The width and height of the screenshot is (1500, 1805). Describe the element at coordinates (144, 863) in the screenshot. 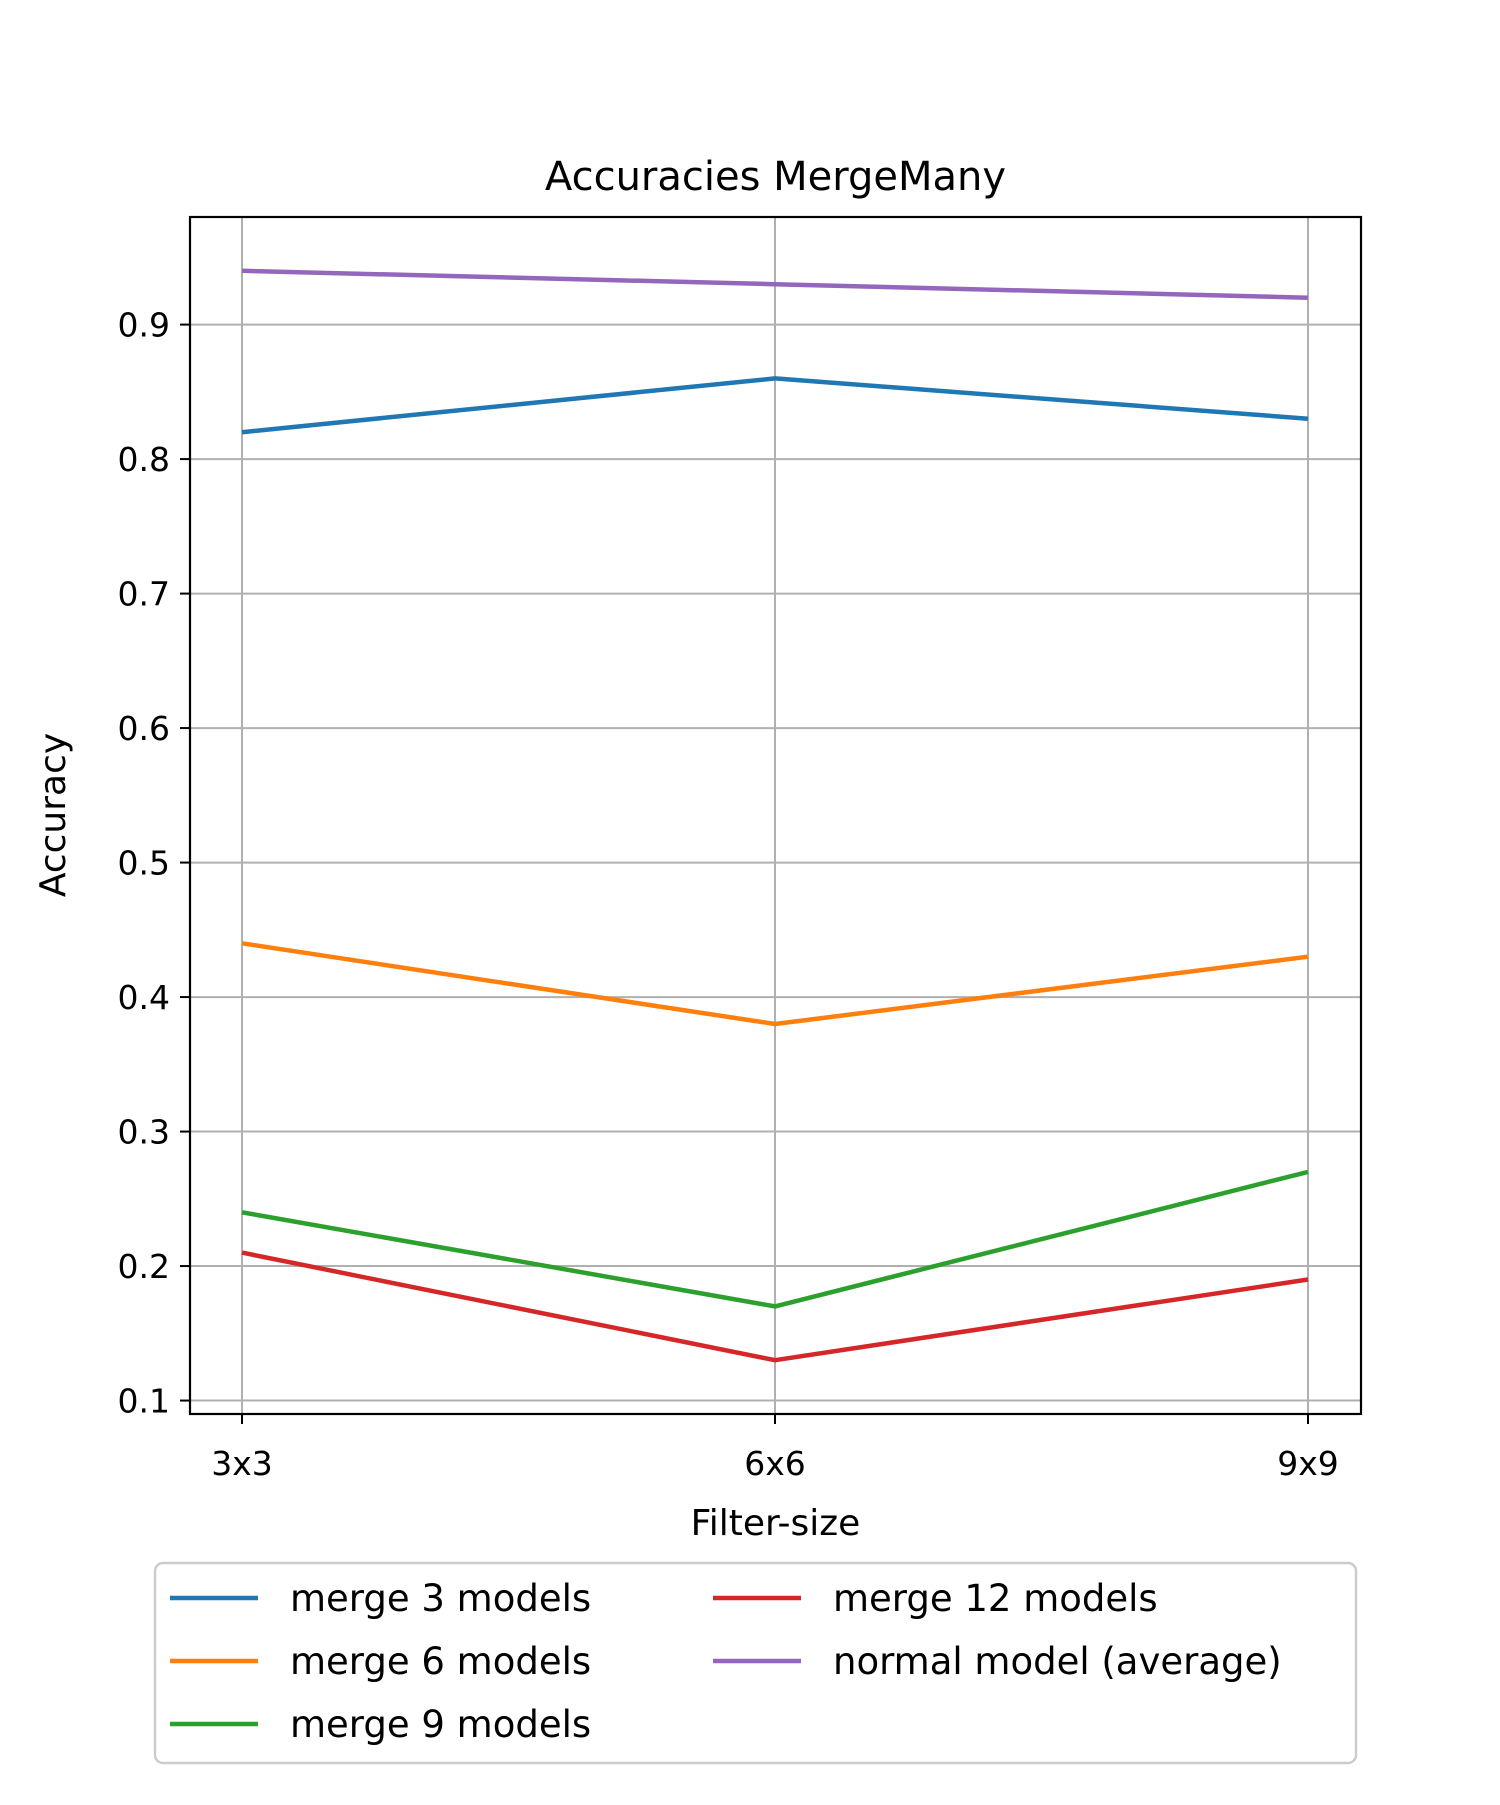

I see `y-tick-label: 0.5` at that location.